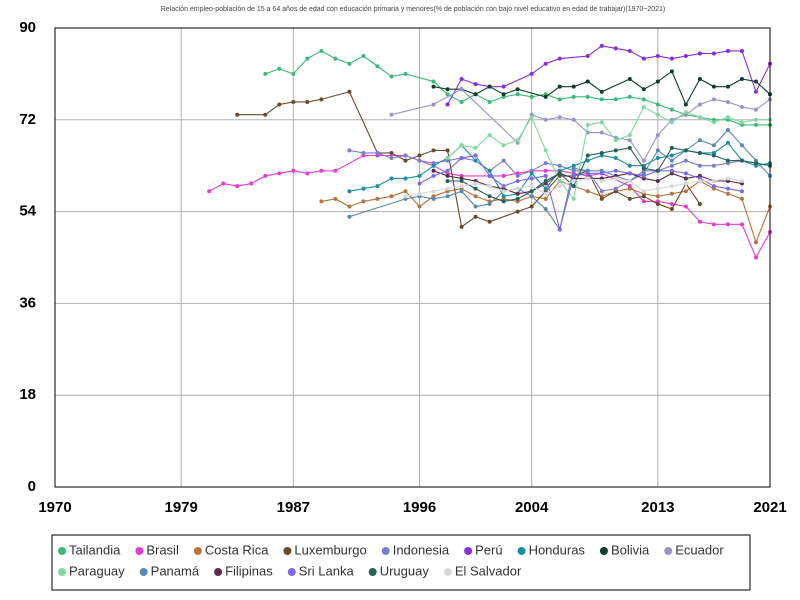 This screenshot has width=800, height=600. I want to click on legend-label: Honduras, so click(557, 549).